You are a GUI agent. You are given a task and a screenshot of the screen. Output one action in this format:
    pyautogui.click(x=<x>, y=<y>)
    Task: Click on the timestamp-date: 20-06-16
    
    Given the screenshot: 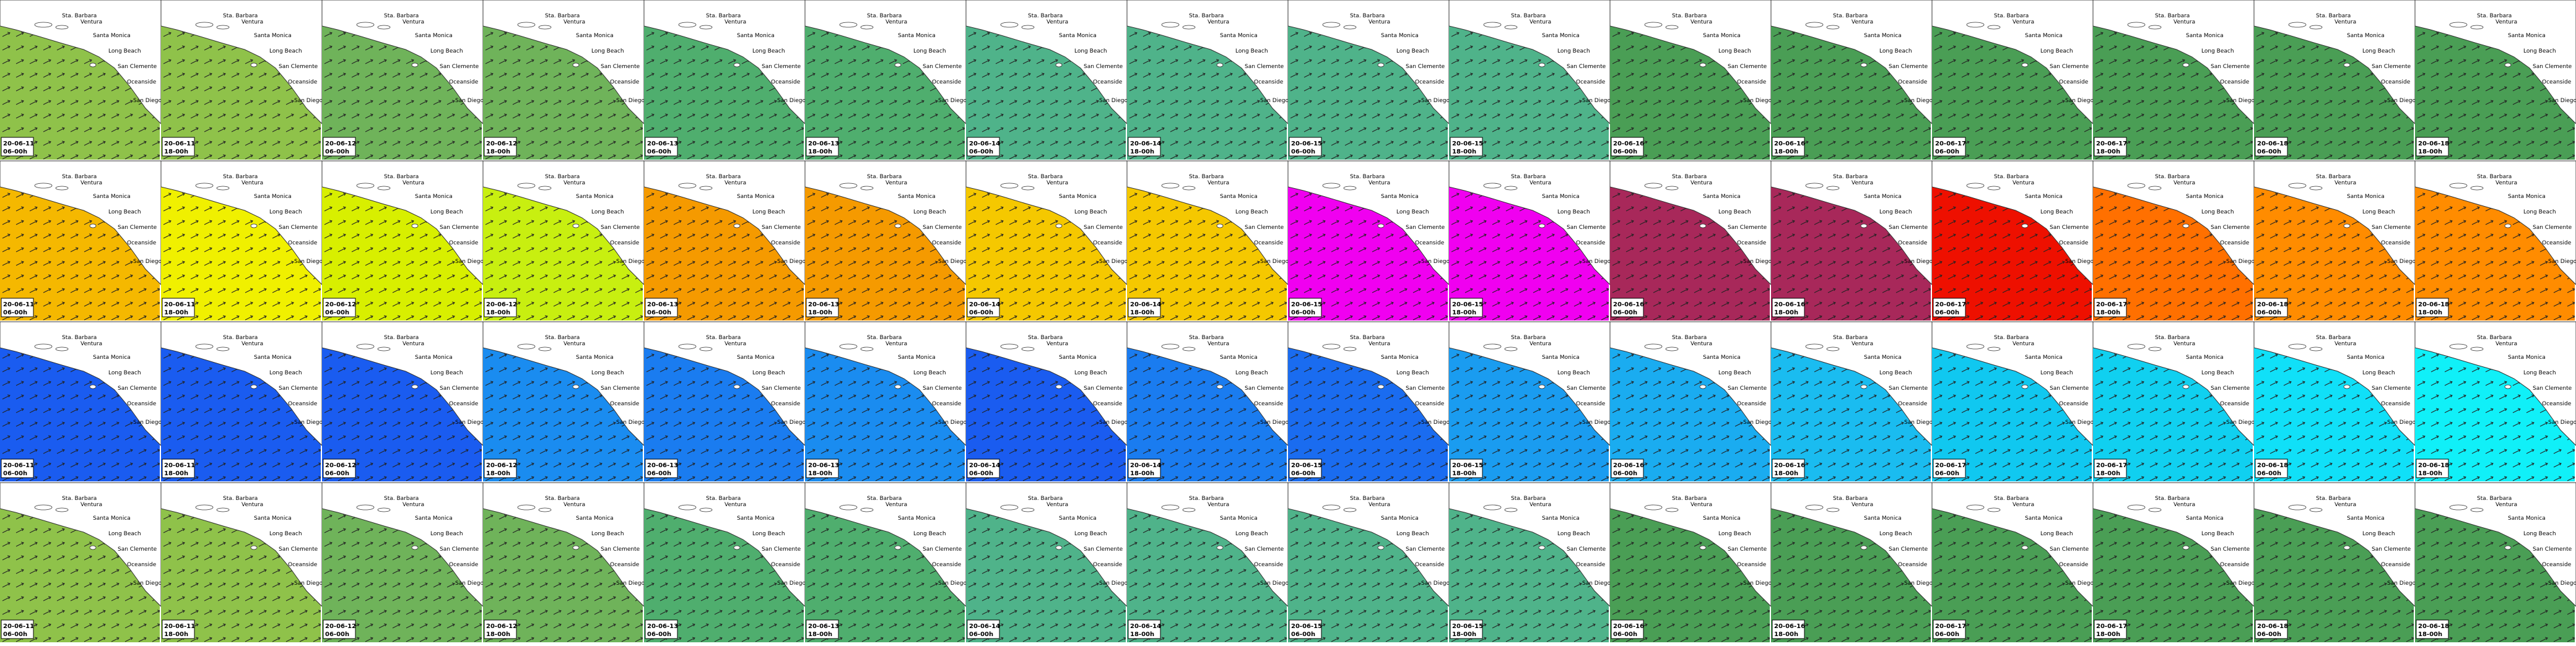 What is the action you would take?
    pyautogui.click(x=1789, y=304)
    